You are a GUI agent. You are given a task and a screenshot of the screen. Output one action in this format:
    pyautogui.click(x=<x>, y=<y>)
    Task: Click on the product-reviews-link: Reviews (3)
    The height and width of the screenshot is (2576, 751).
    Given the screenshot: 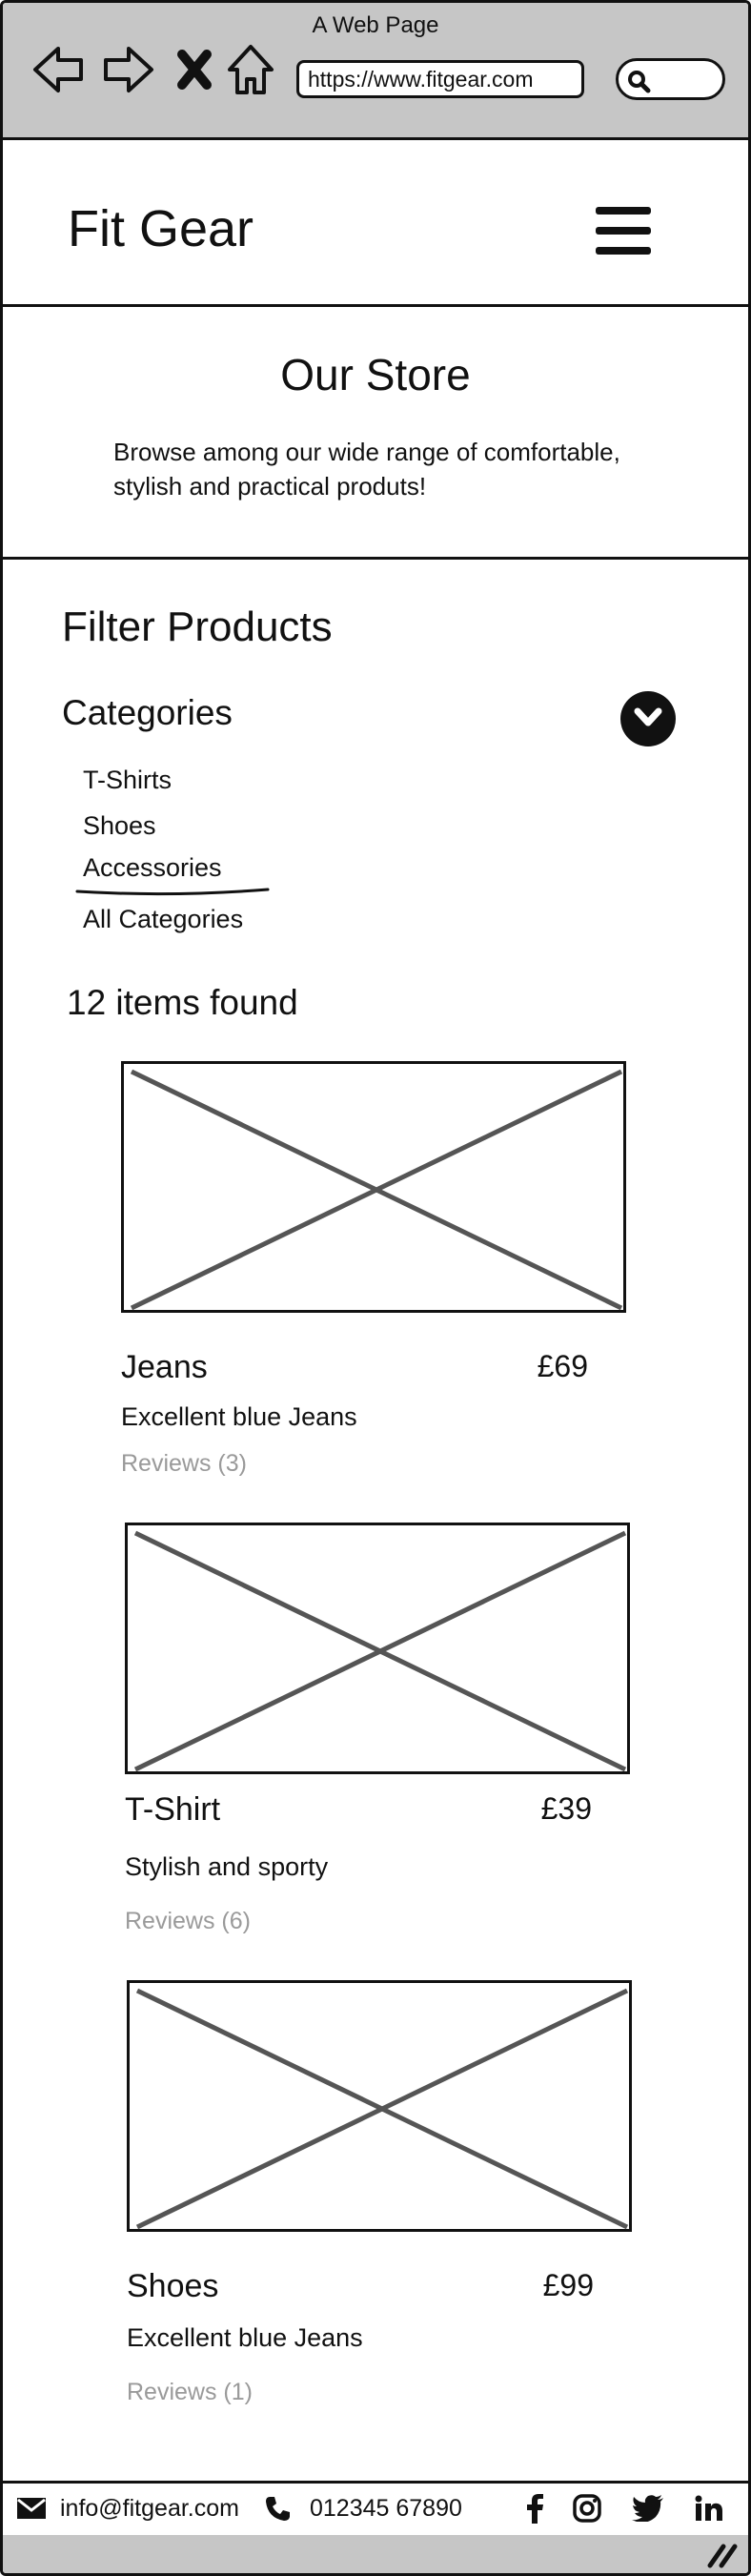 What is the action you would take?
    pyautogui.click(x=184, y=1463)
    